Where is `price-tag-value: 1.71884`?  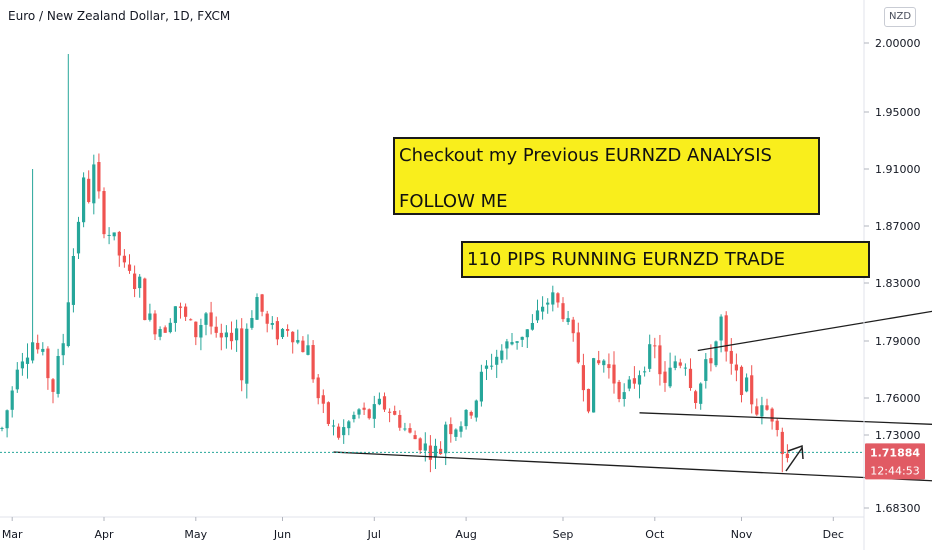
price-tag-value: 1.71884 is located at coordinates (895, 452).